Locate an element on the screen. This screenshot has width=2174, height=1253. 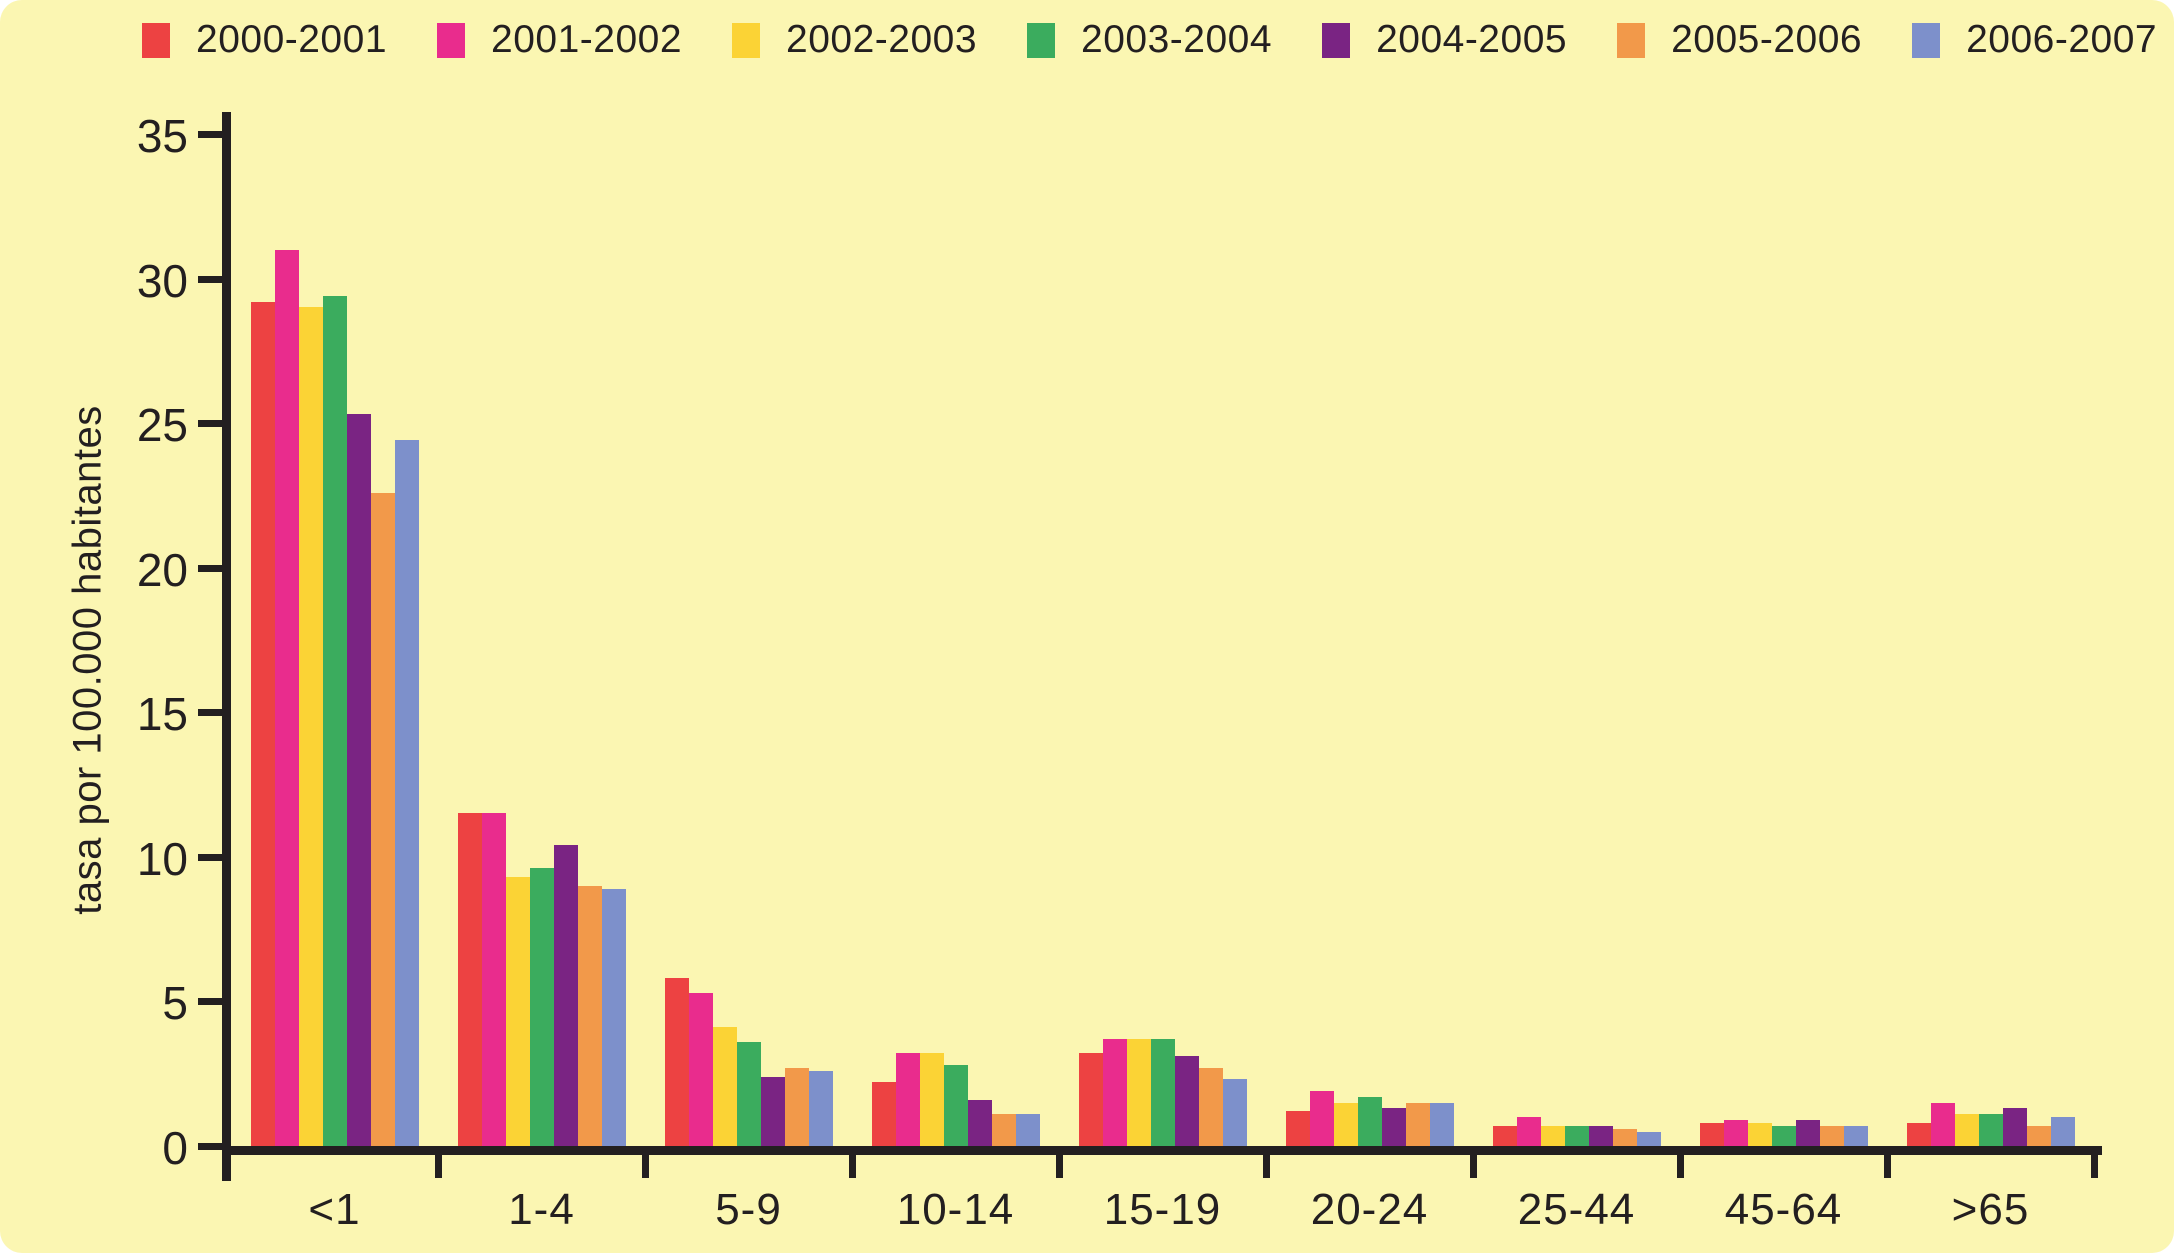
y-tick-label: 35 is located at coordinates (162, 136).